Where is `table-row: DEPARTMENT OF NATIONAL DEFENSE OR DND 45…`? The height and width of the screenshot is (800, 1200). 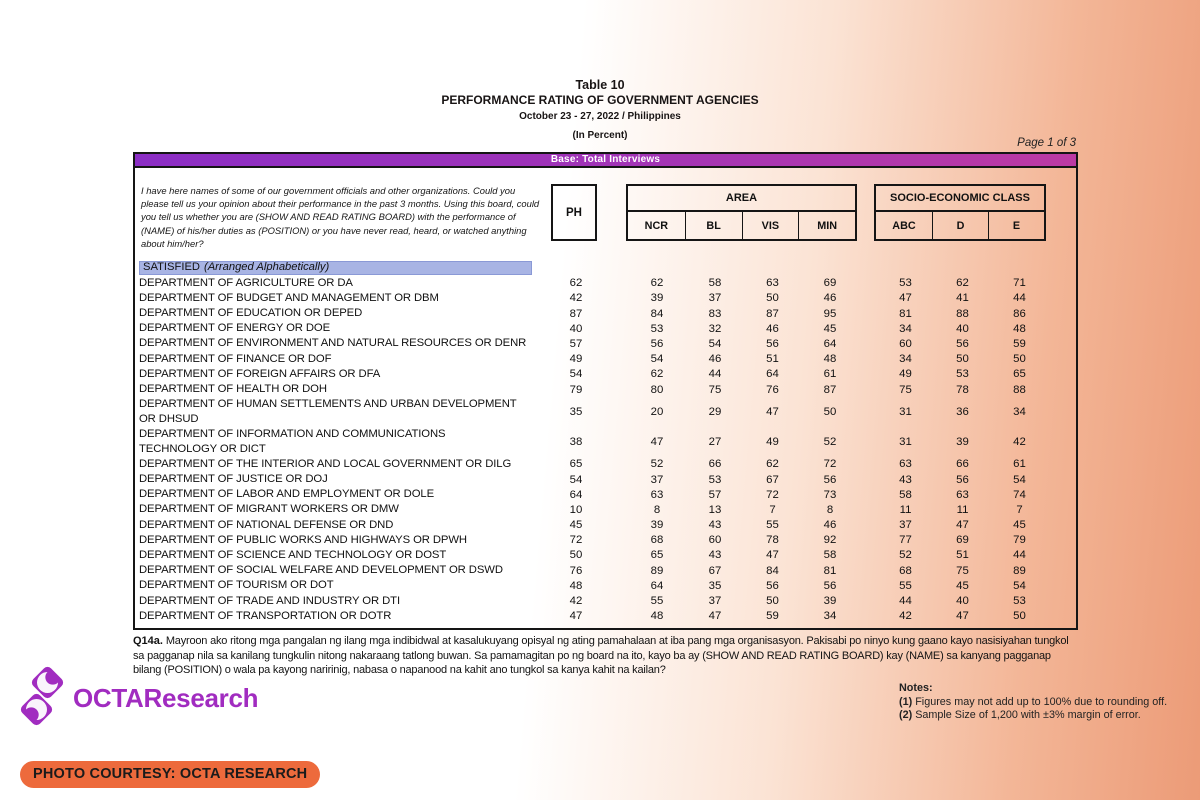
table-row: DEPARTMENT OF NATIONAL DEFENSE OR DND 45… is located at coordinates (605, 524).